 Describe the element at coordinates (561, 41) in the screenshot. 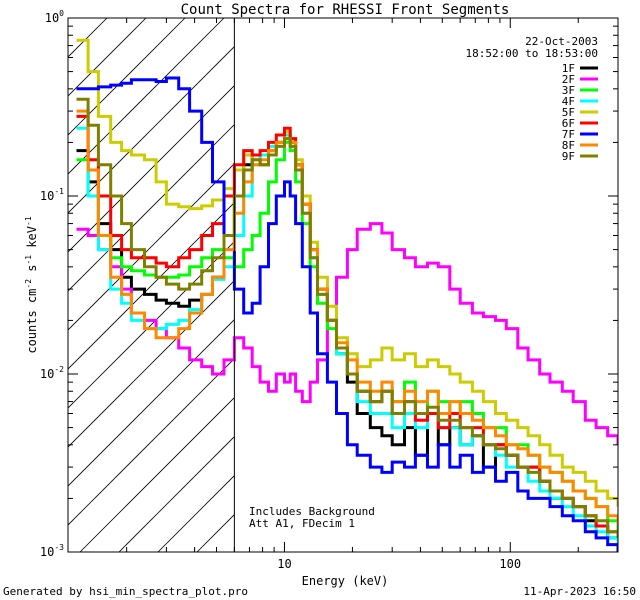

I see `date-annotation: 22-Oct-2003` at that location.